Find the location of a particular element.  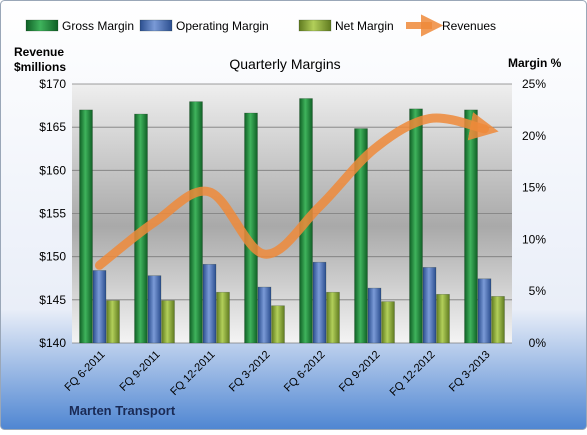

left-tick-label: $170 is located at coordinates (52, 84).